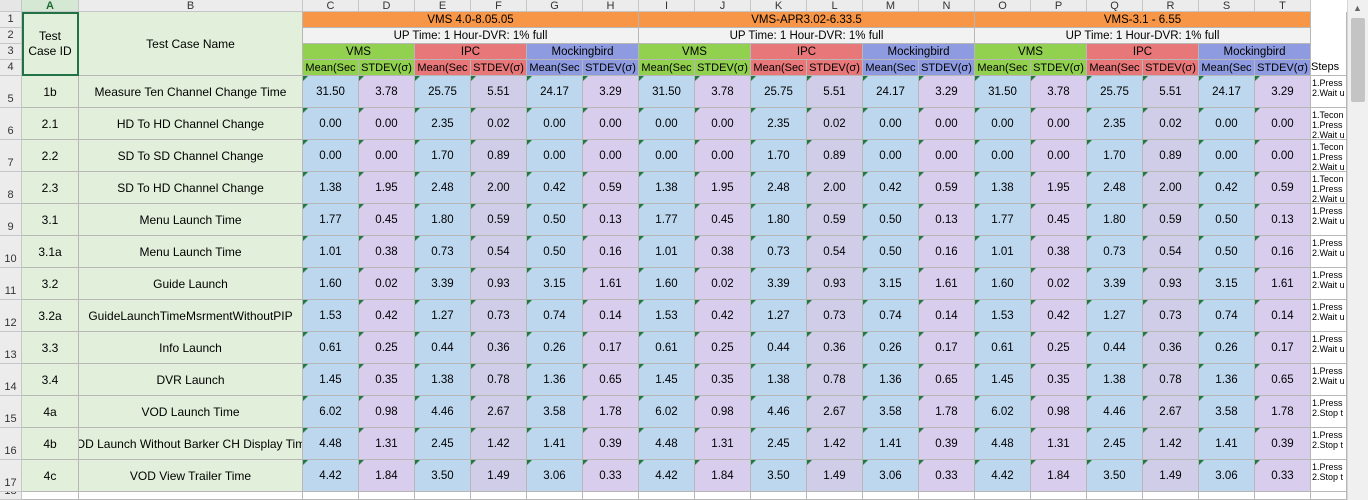  Describe the element at coordinates (1283, 252) in the screenshot. I see `stdev-value-cell: 0.16` at that location.